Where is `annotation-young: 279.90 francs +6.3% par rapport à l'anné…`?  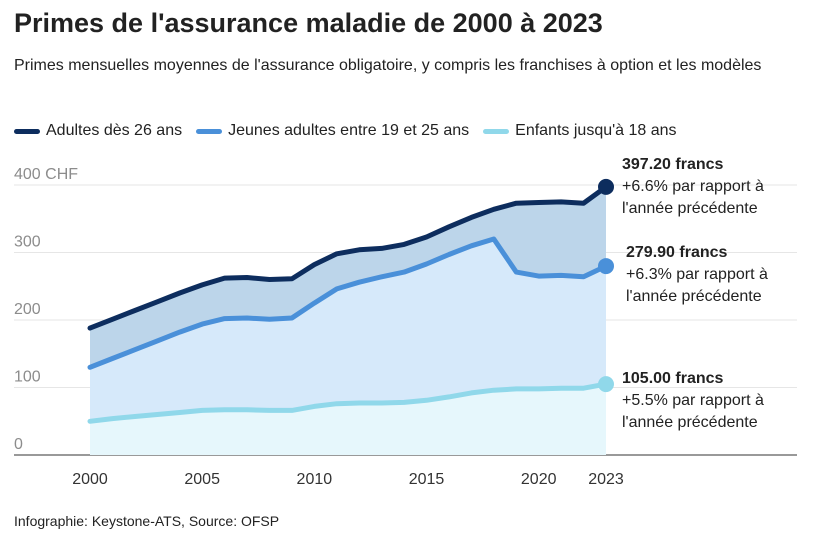 annotation-young: 279.90 francs +6.3% par rapport à l'anné… is located at coordinates (697, 275).